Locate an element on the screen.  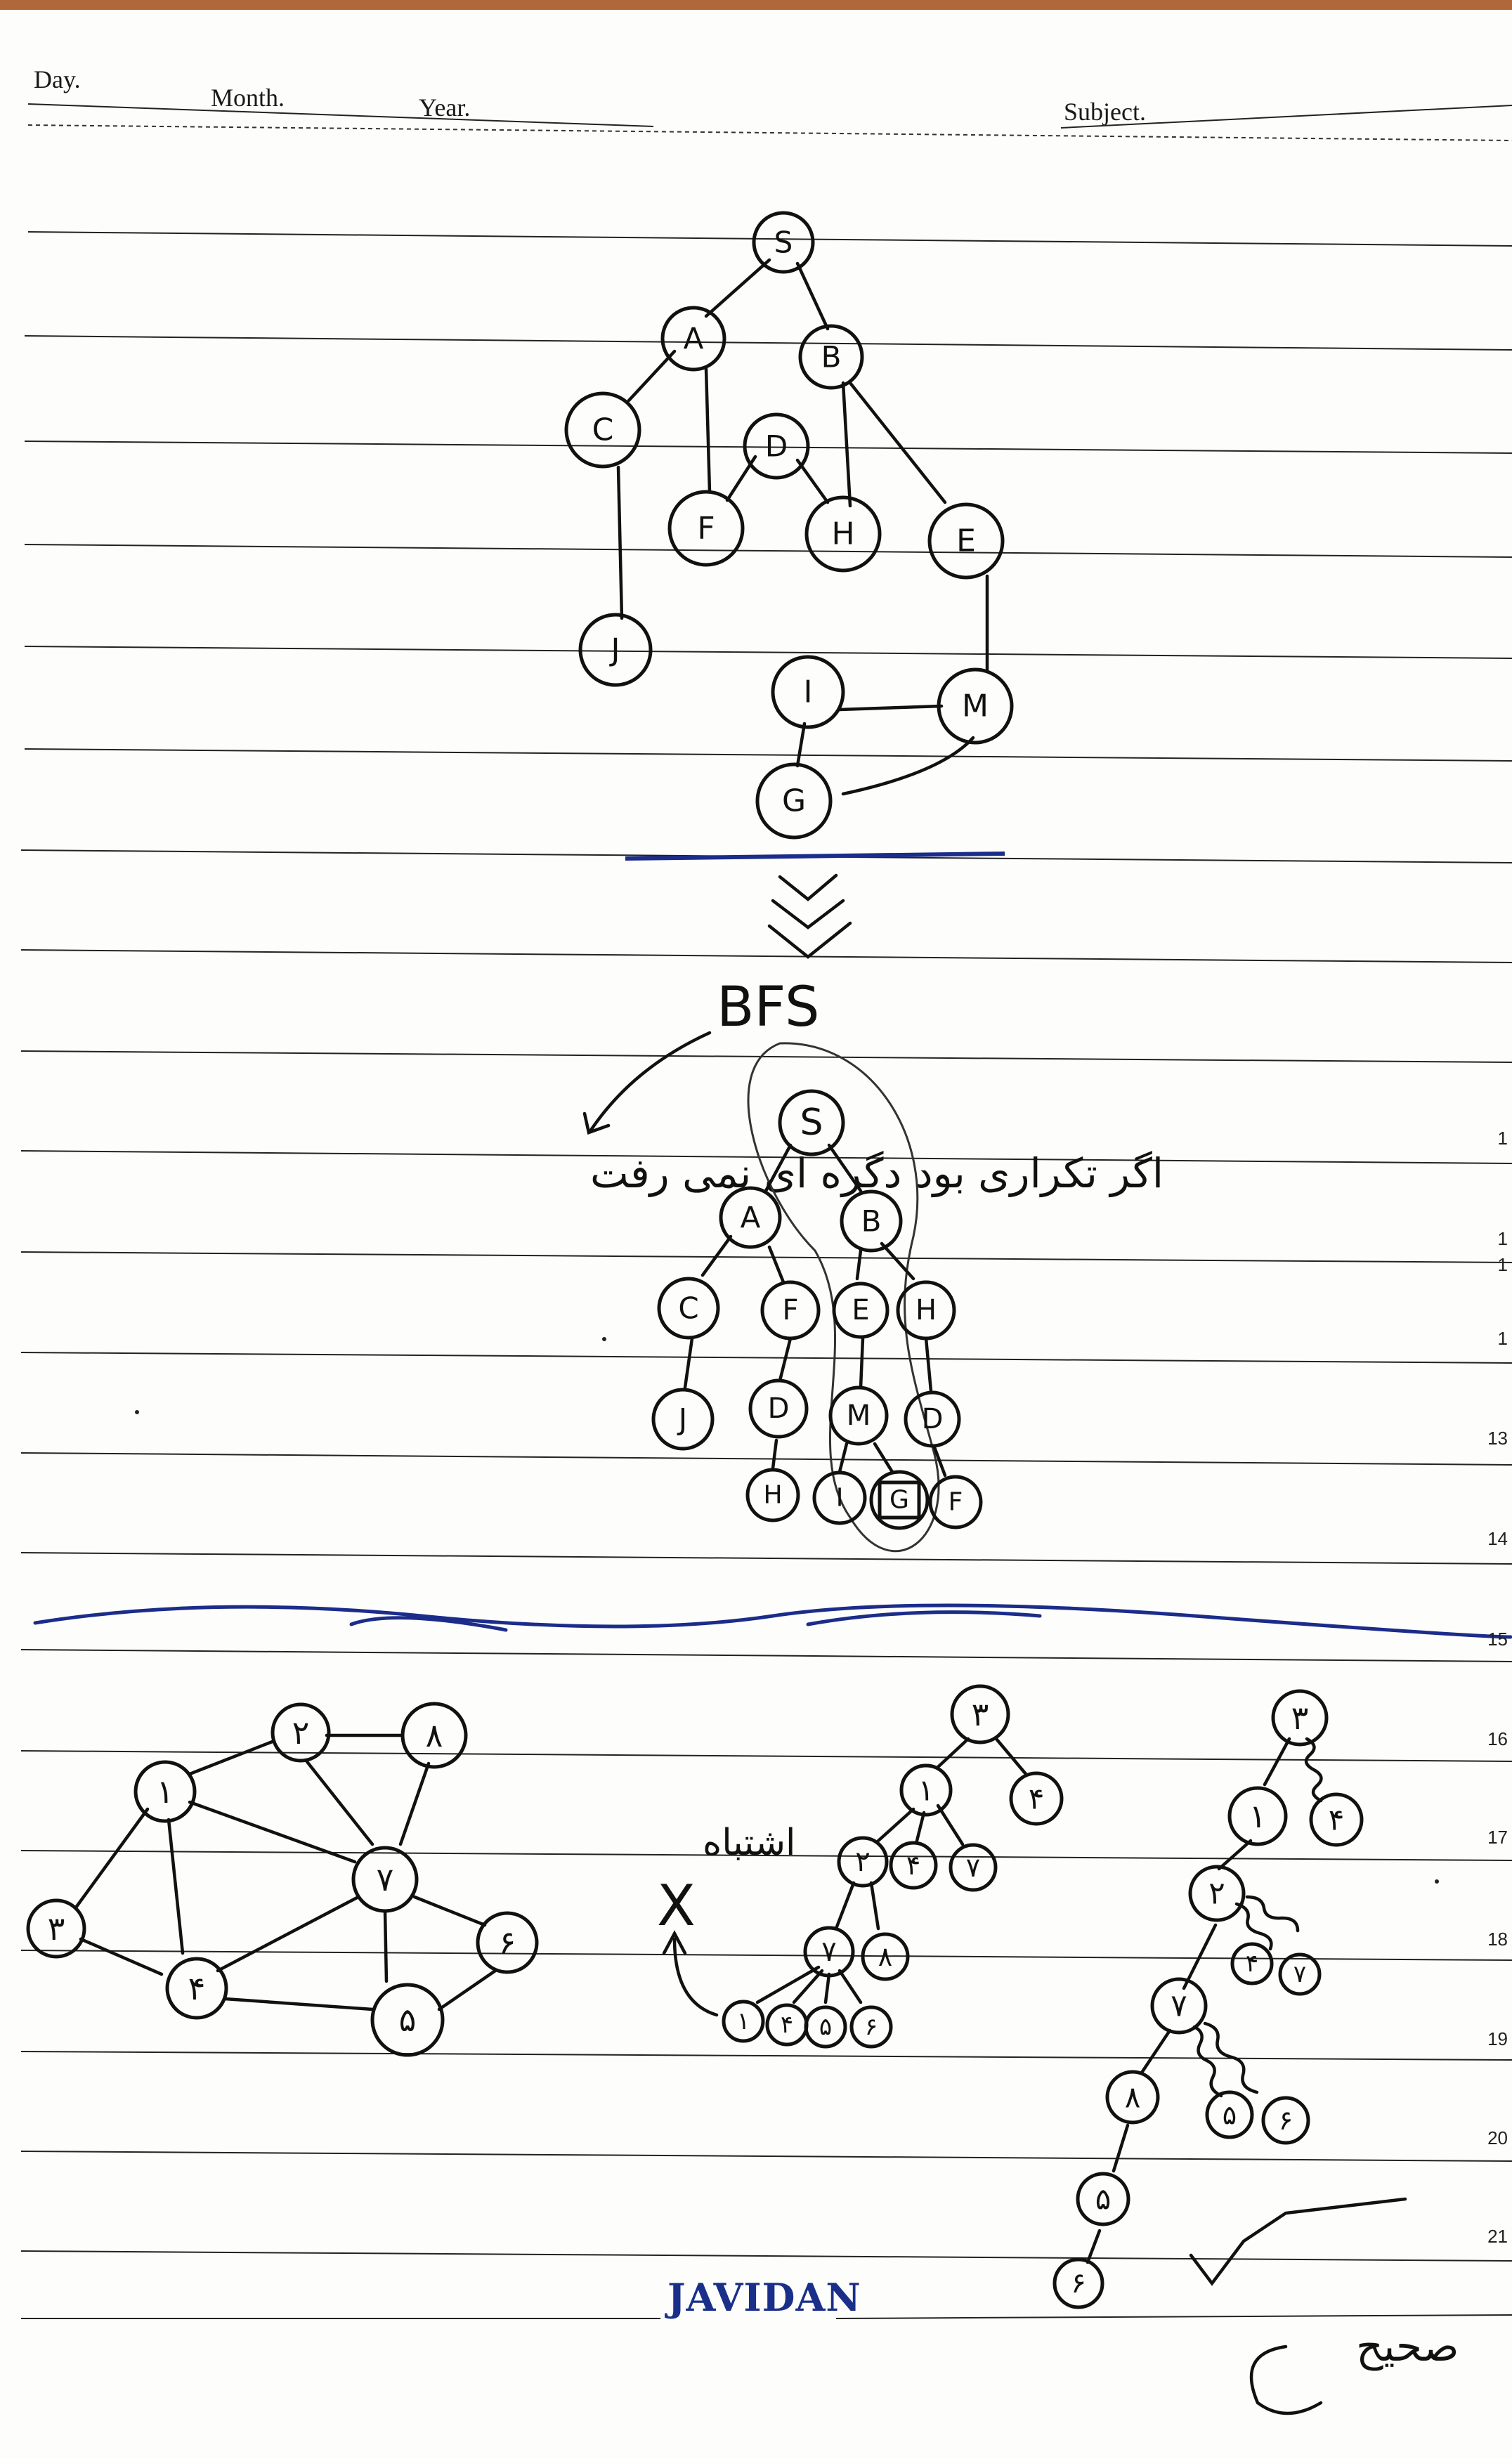
node-label: S is located at coordinates (811, 1123).